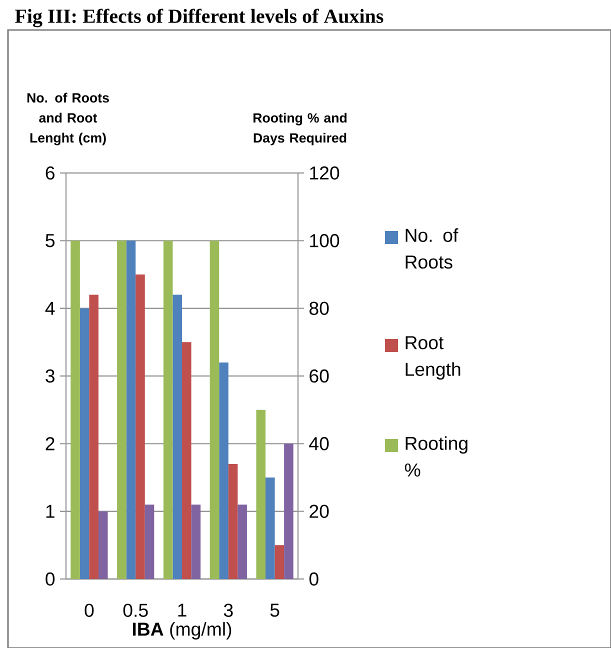 Image resolution: width=611 pixels, height=648 pixels. I want to click on y-tick-label: 2, so click(50, 443).